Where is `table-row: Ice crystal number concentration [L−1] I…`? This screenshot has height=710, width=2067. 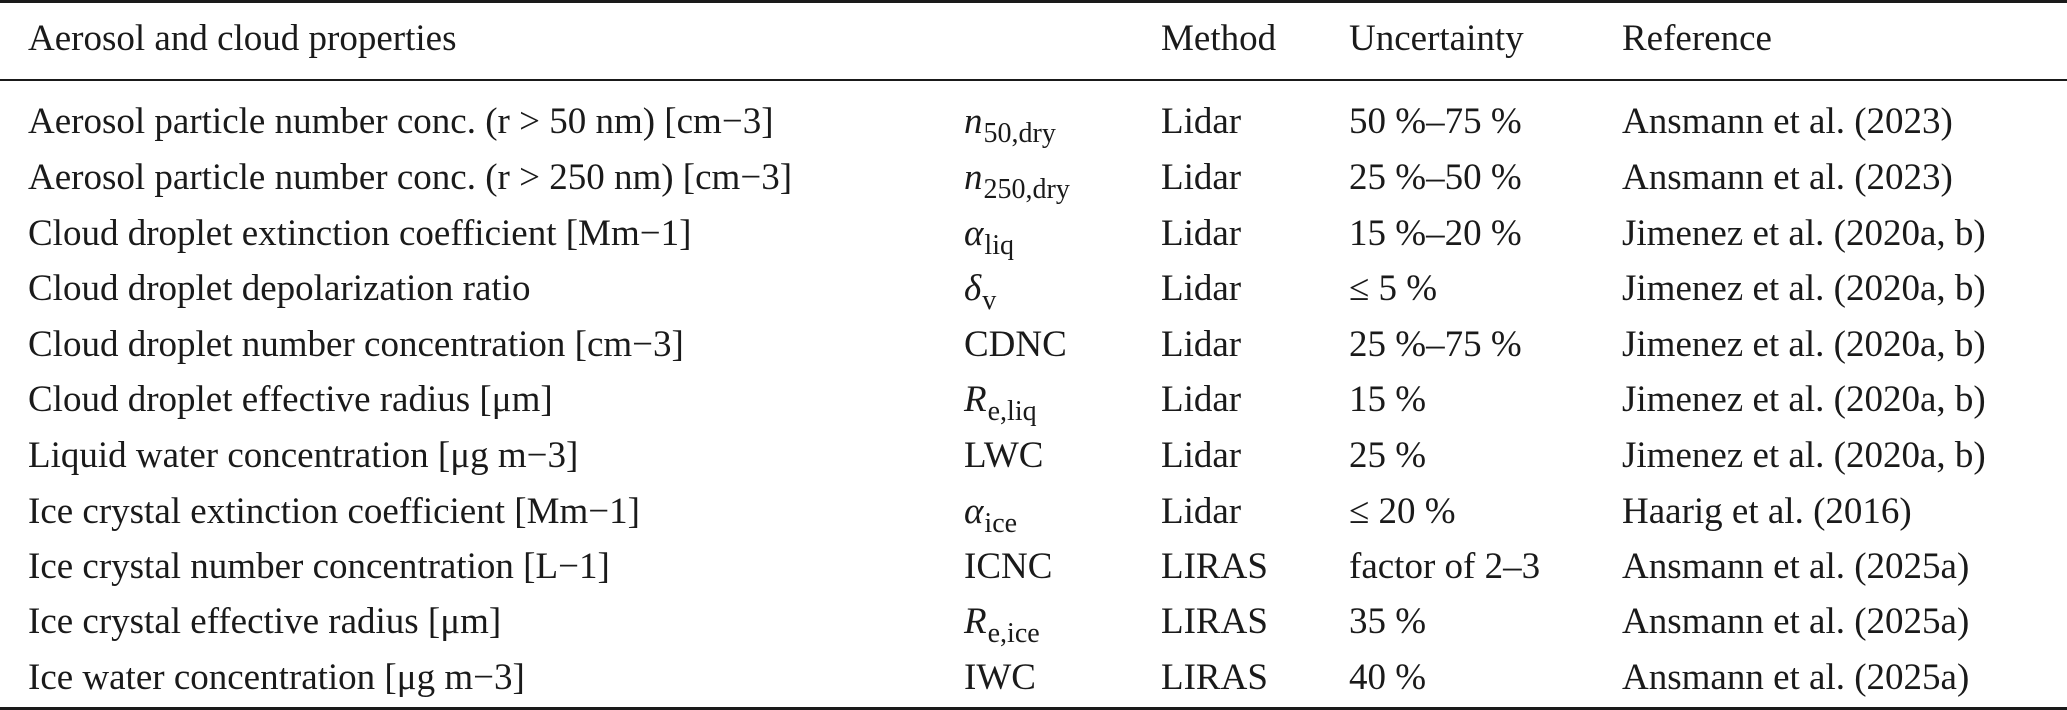
table-row: Ice crystal number concentration [L−1] I… is located at coordinates (1033, 567).